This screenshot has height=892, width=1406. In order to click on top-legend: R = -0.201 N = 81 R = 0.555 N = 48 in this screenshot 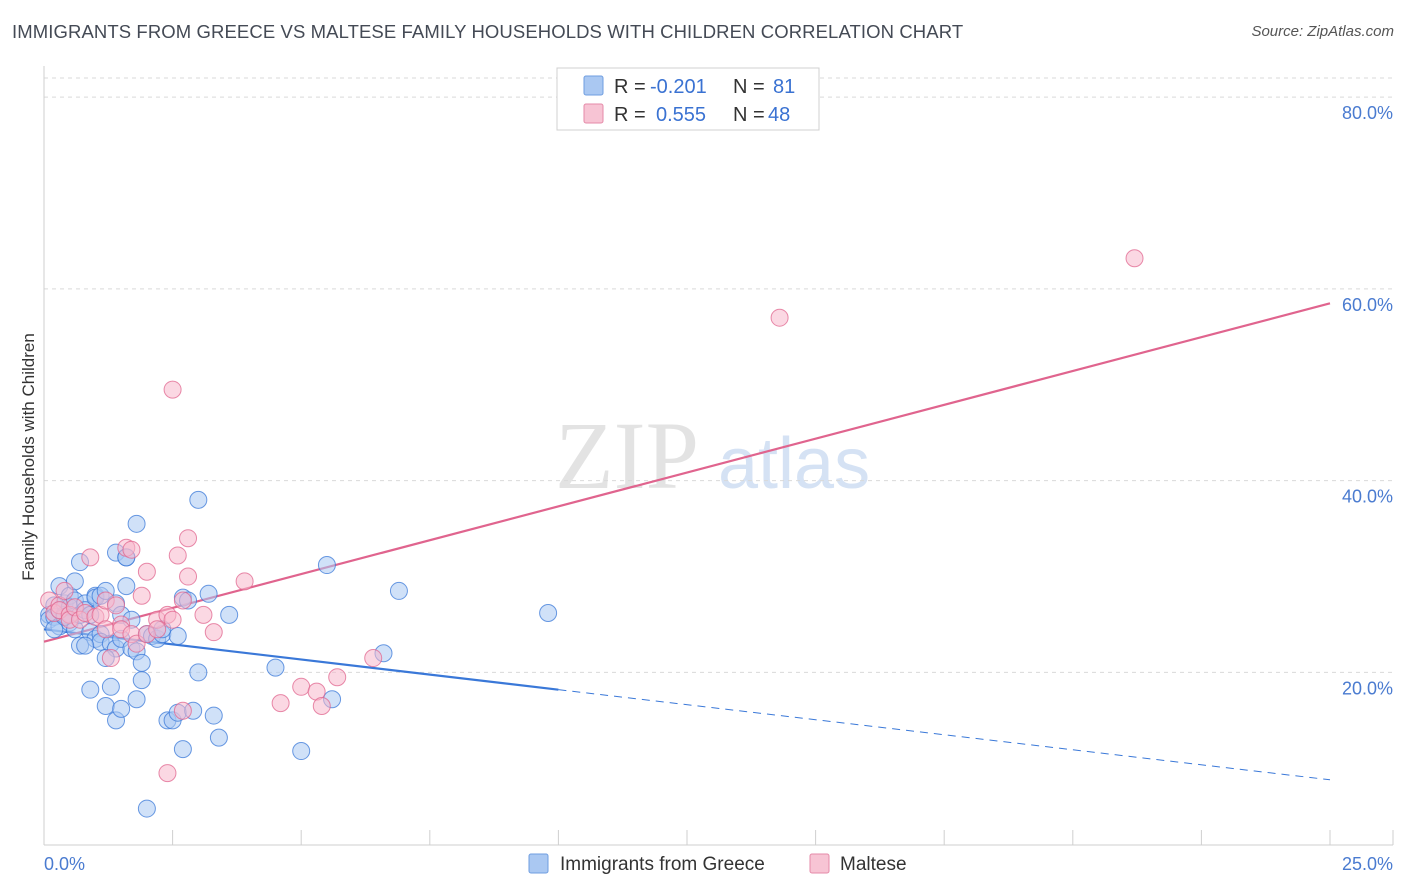, I will do `click(688, 99)`.